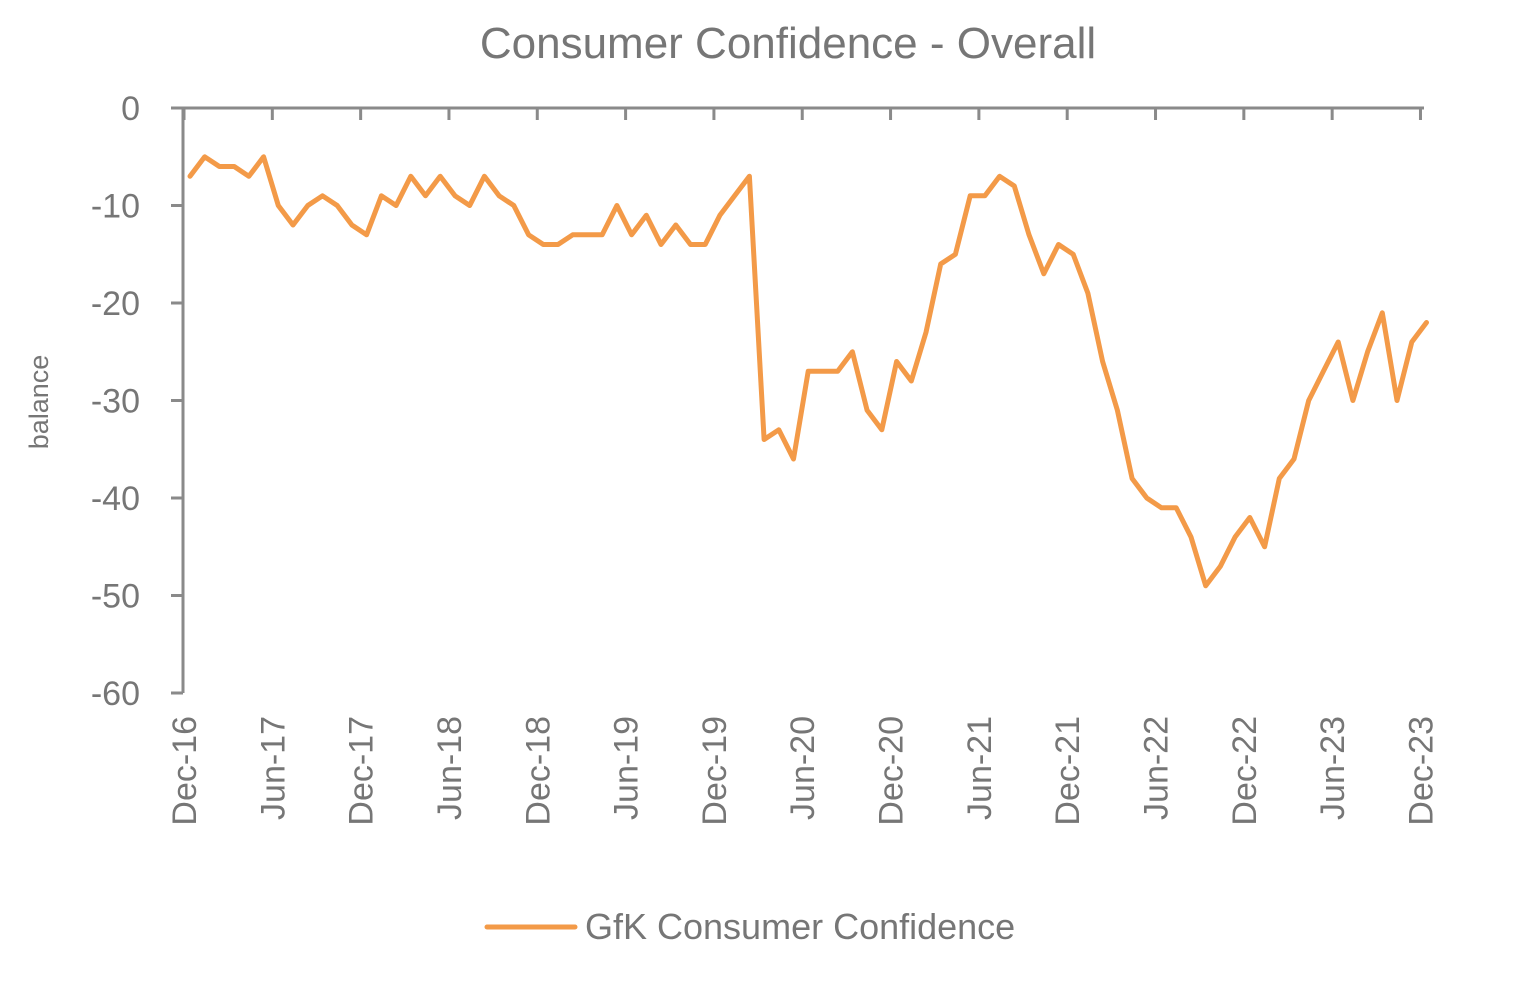 The image size is (1537, 991). Describe the element at coordinates (788, 43) in the screenshot. I see `chart-title: Consumer Confidence - Overall` at that location.